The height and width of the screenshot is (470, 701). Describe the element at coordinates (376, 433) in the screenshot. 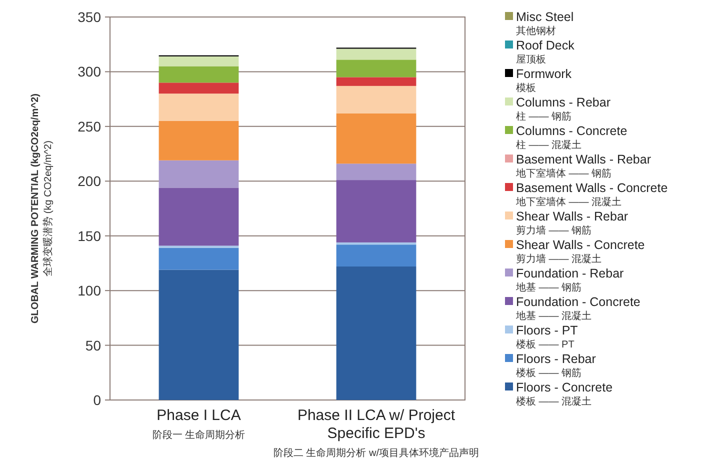

I see `x-tick-label: Phase II LCA w/ Project Specific EPD's 阶段二 生命周期分析 w/项目具体环境产品声明` at that location.